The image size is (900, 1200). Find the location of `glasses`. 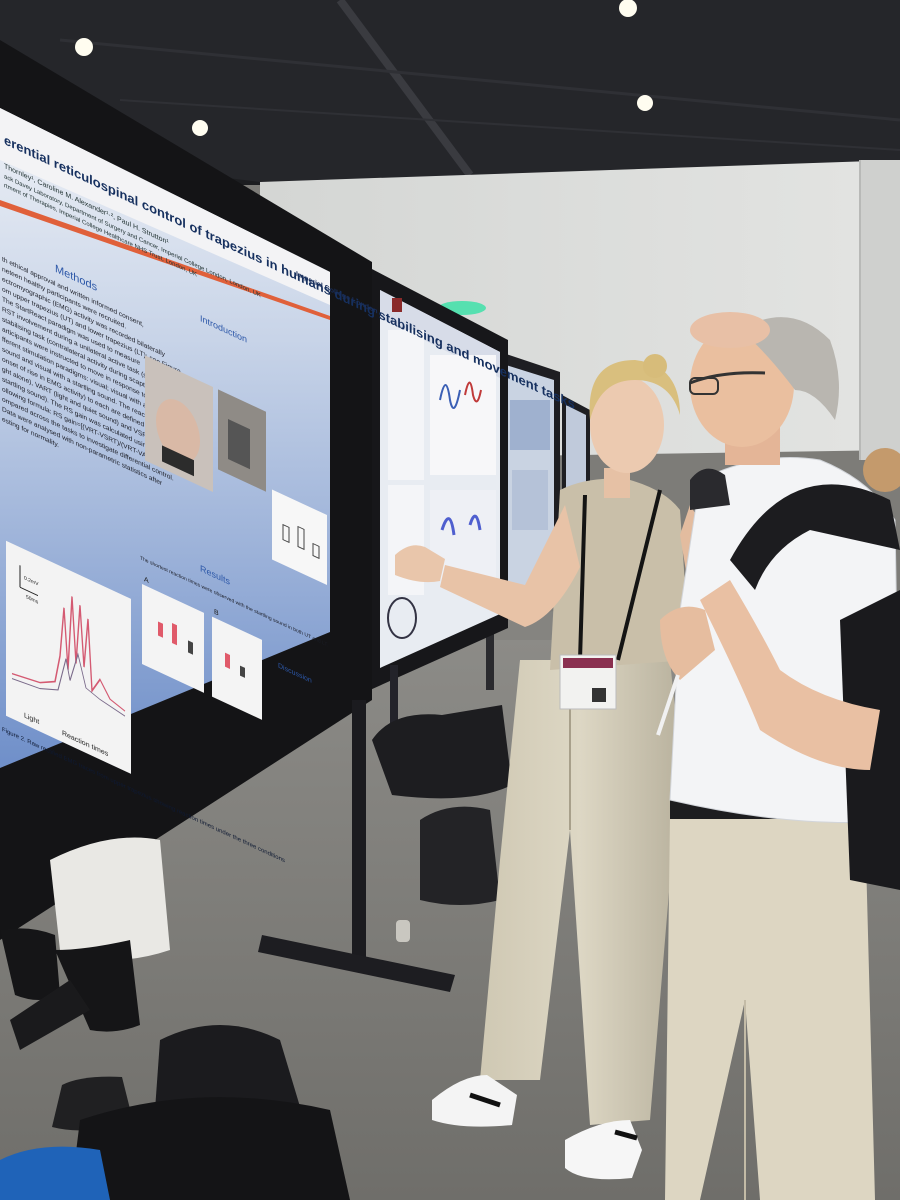

glasses is located at coordinates (727, 378).